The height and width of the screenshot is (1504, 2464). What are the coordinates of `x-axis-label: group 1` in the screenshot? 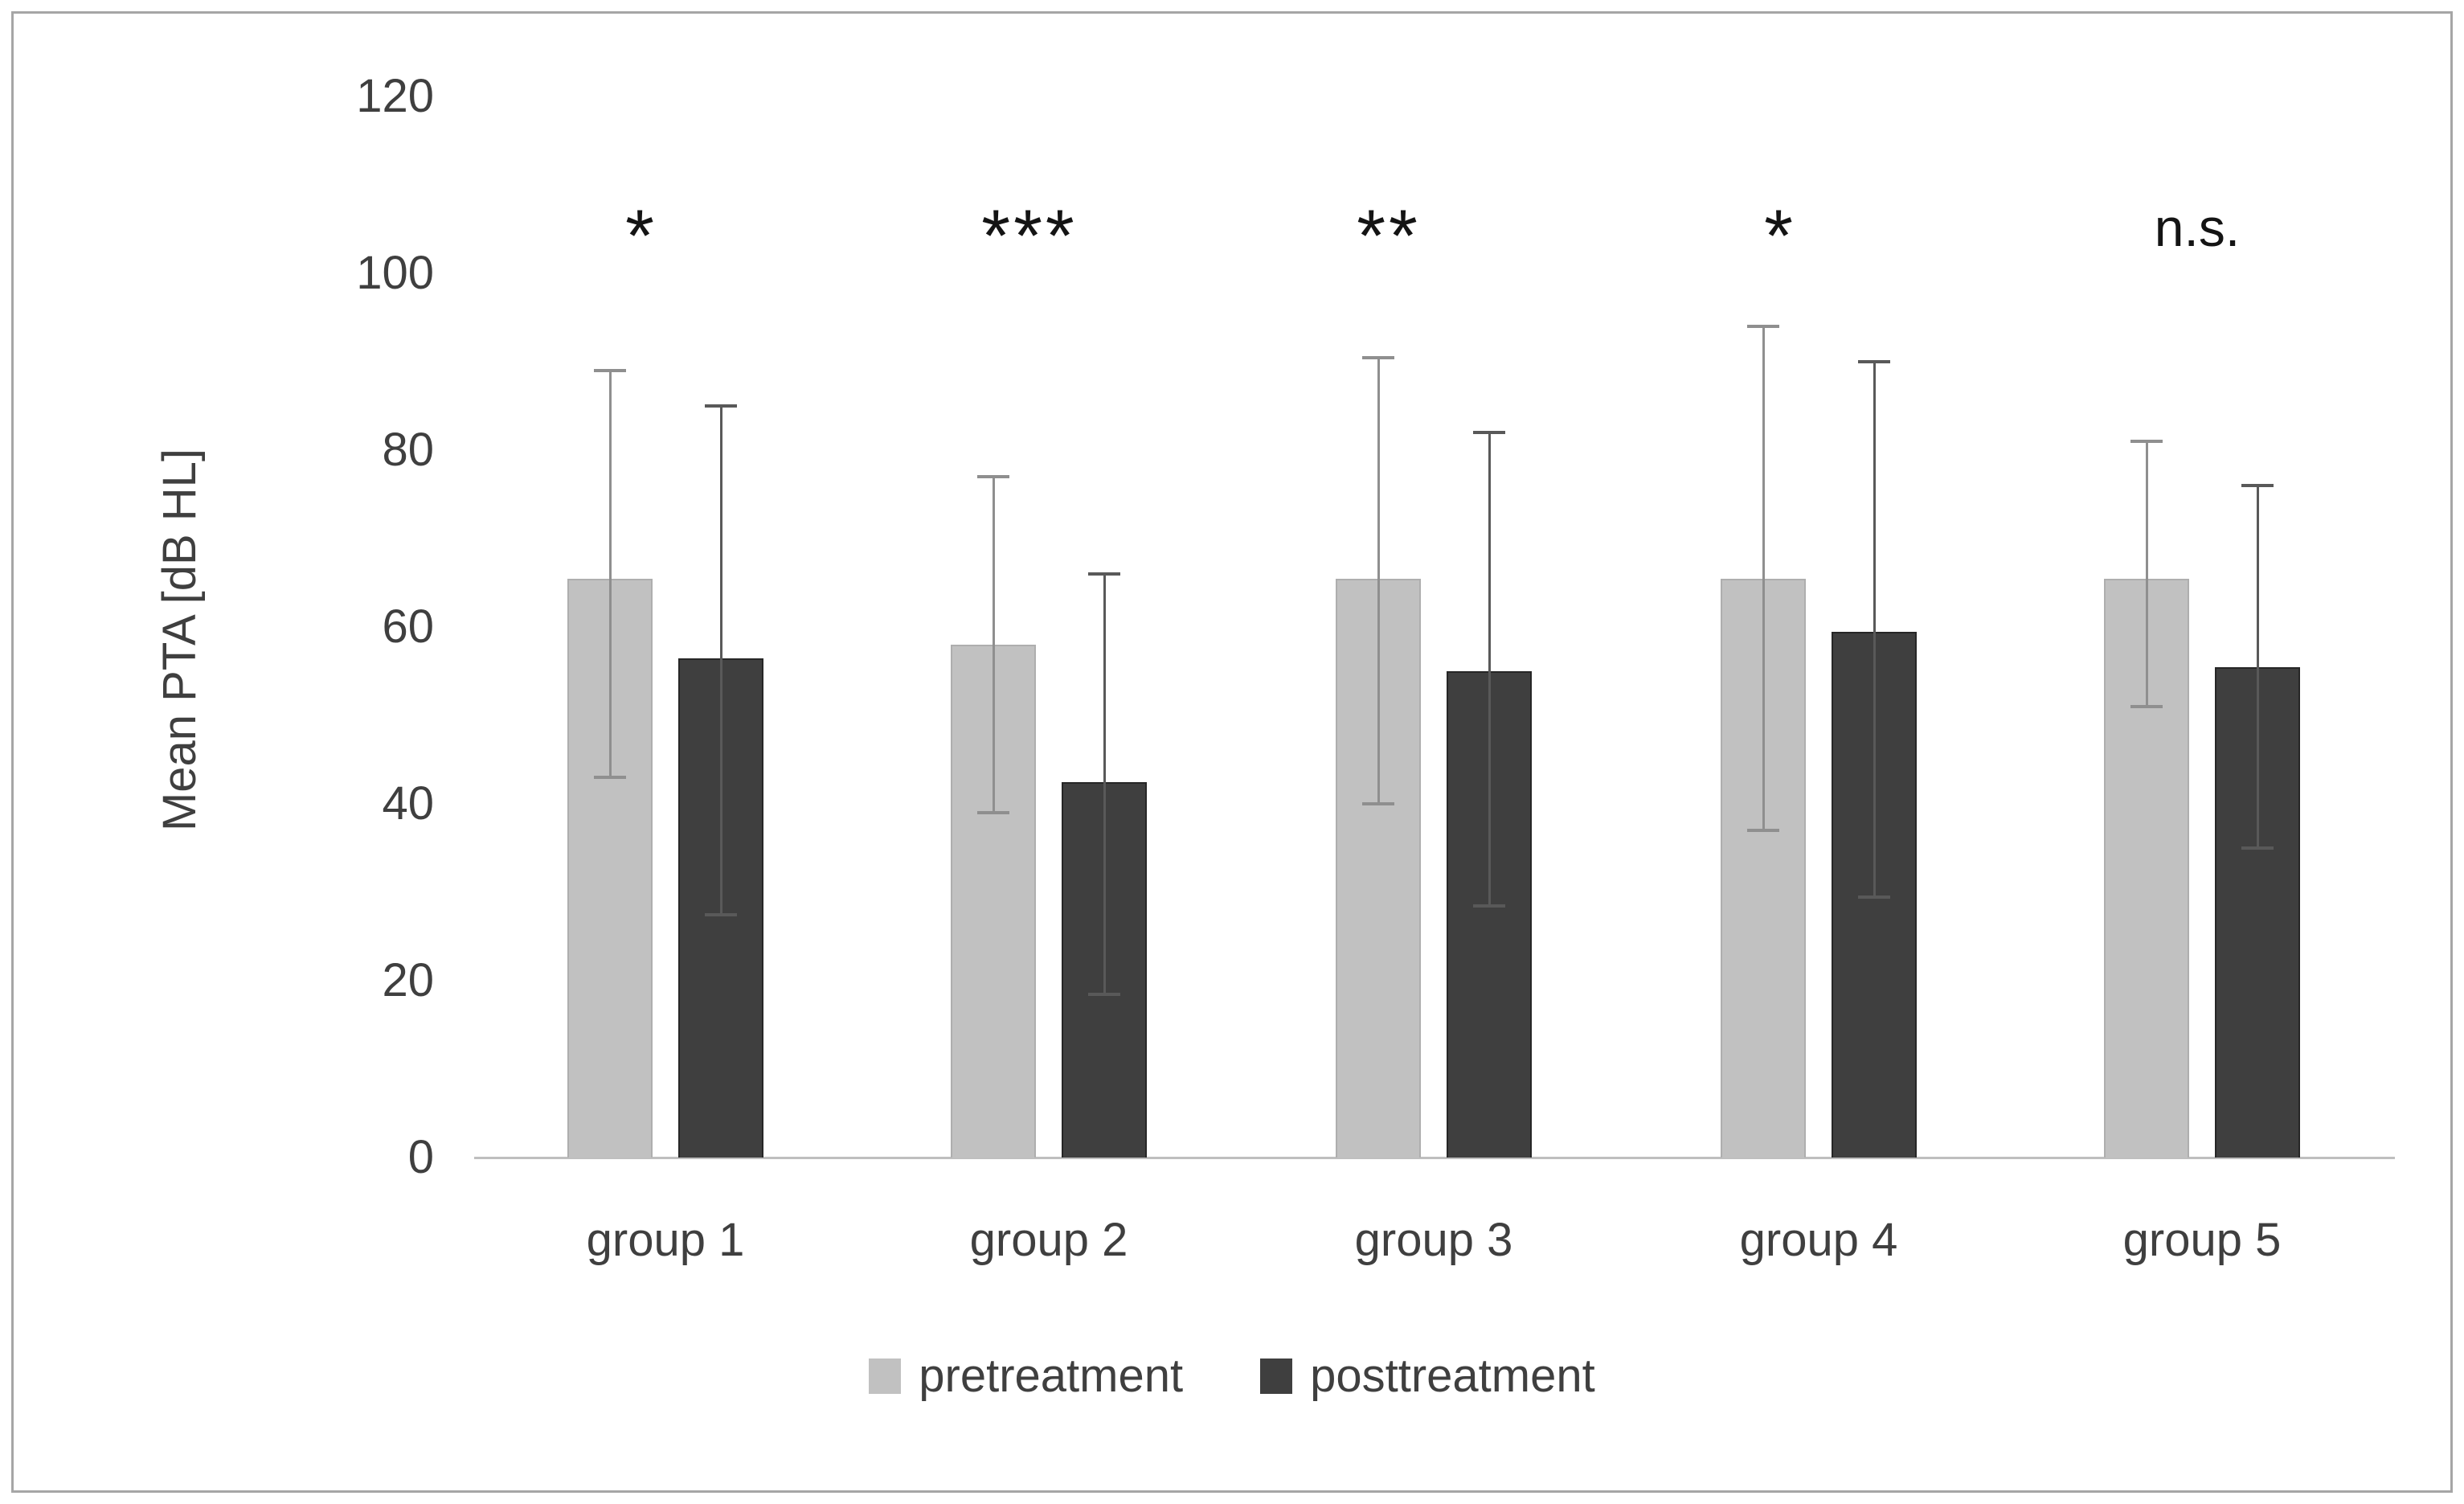 It's located at (665, 1240).